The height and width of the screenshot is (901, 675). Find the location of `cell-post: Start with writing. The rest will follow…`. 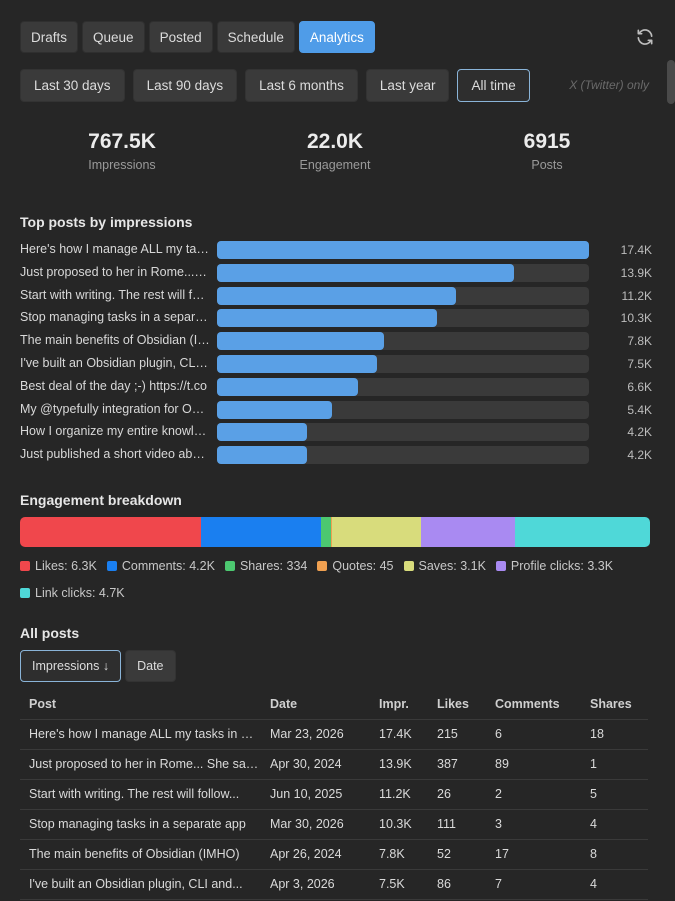

cell-post: Start with writing. The rest will follow… is located at coordinates (140, 794).